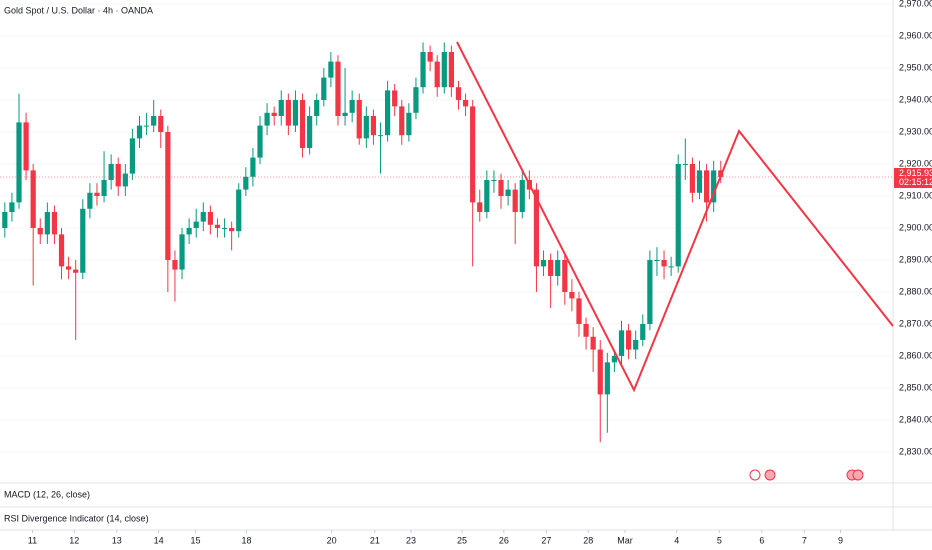 The height and width of the screenshot is (550, 932). I want to click on x-tick-label: 4, so click(676, 540).